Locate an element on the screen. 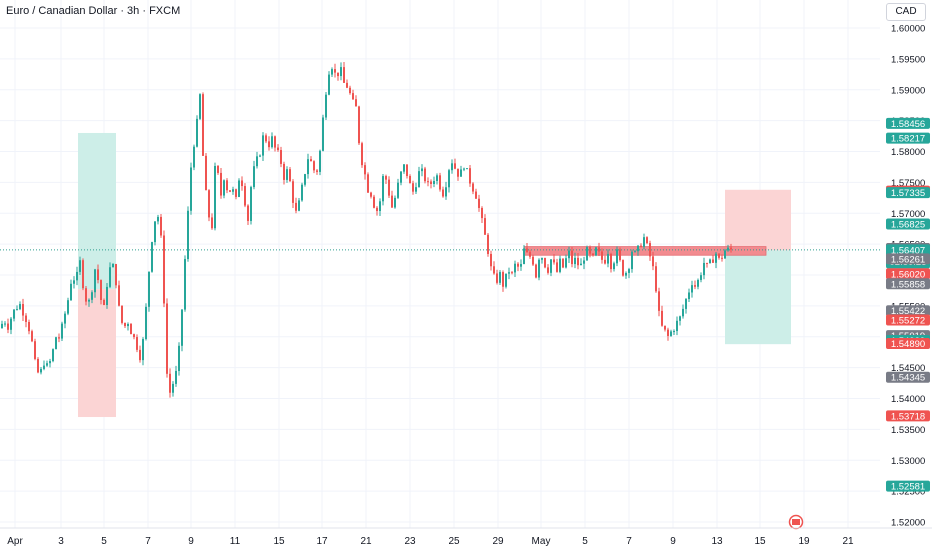 The height and width of the screenshot is (550, 932). price-label: 1.55858 is located at coordinates (908, 284).